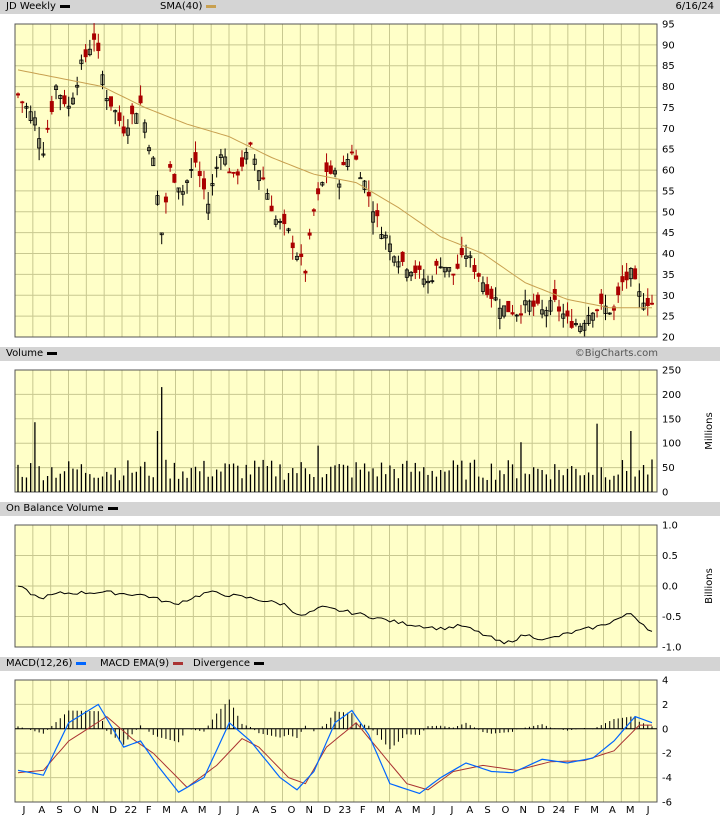 The width and height of the screenshot is (720, 820). I want to click on x-tick-label: F, so click(363, 810).